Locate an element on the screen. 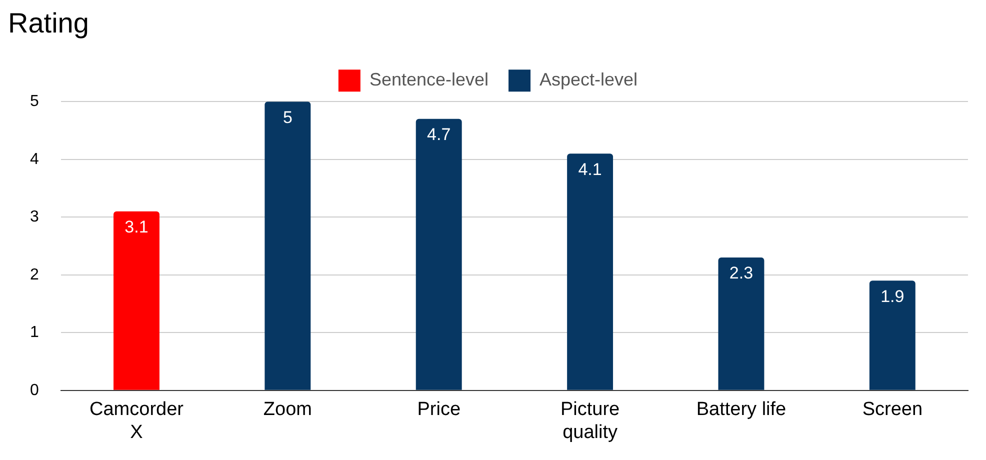 This screenshot has width=986, height=460. y-tick-label: 2 is located at coordinates (34, 275).